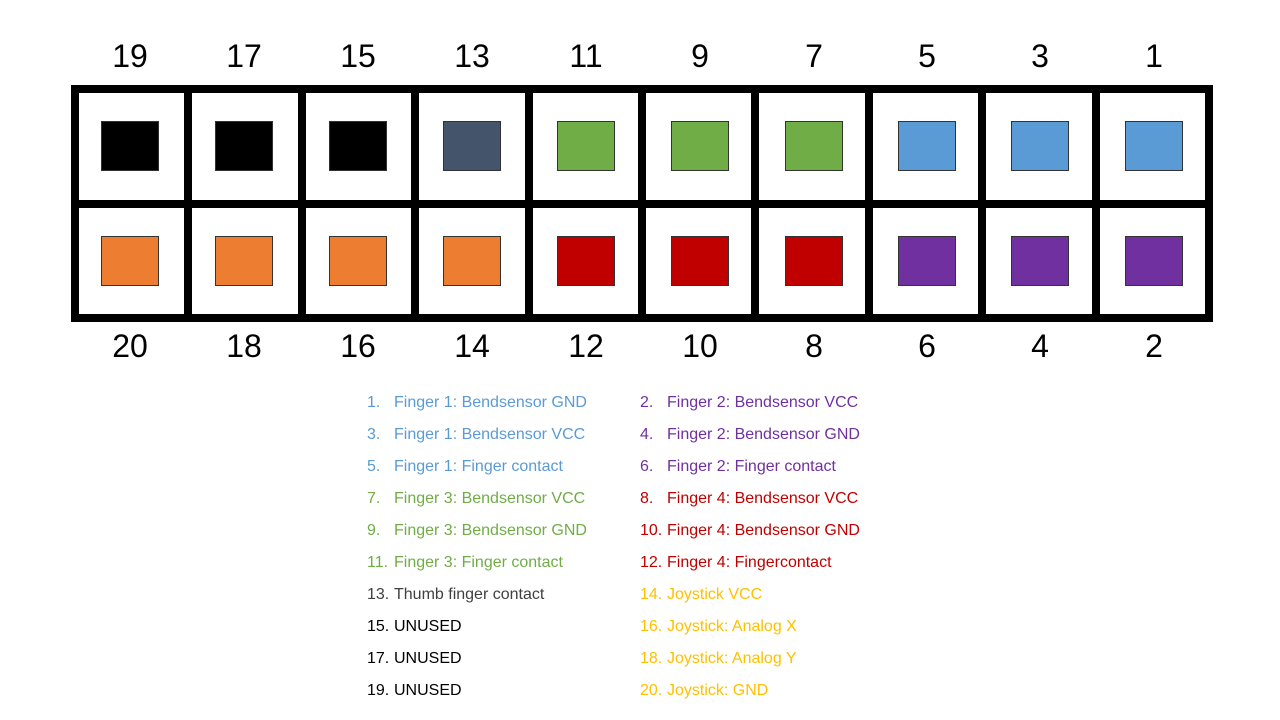 The height and width of the screenshot is (720, 1280). I want to click on legend-item-text: Finger 4: Fingercontact, so click(749, 562).